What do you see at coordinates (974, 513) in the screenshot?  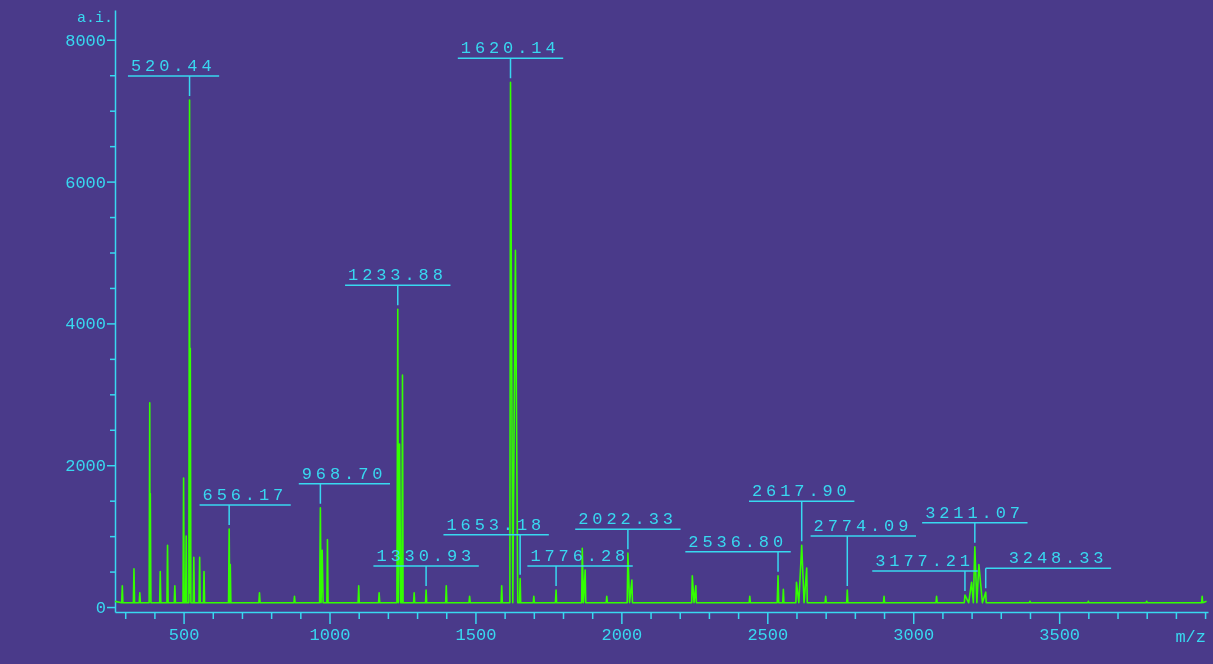 I see `annotation: 3211.07` at bounding box center [974, 513].